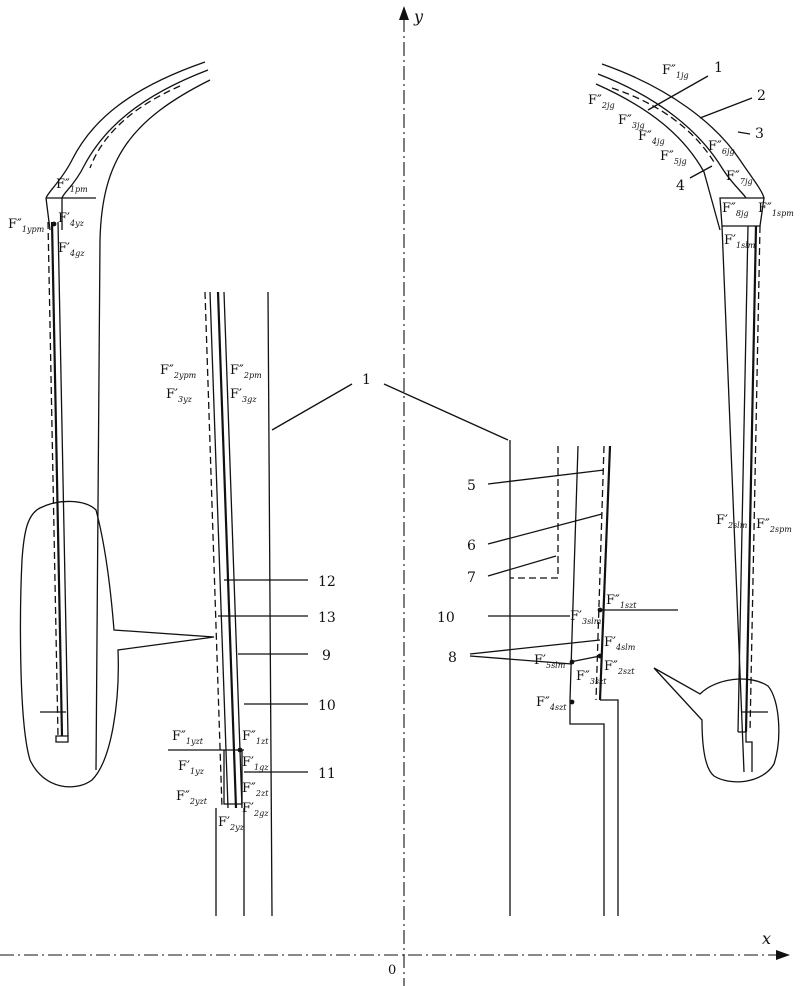  I want to click on callout-8: 8, so click(452, 658).